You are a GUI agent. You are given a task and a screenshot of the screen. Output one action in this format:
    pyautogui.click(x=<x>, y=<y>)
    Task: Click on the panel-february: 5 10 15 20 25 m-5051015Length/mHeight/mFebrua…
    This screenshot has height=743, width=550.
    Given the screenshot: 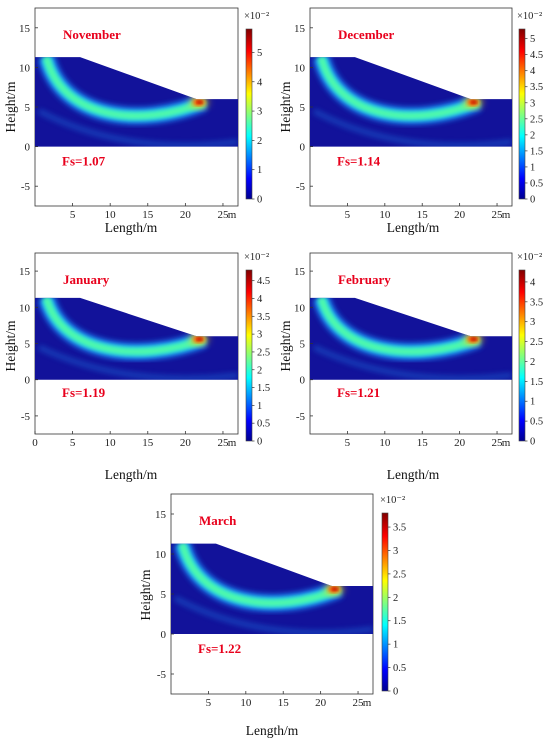 What is the action you would take?
    pyautogui.click(x=410, y=367)
    